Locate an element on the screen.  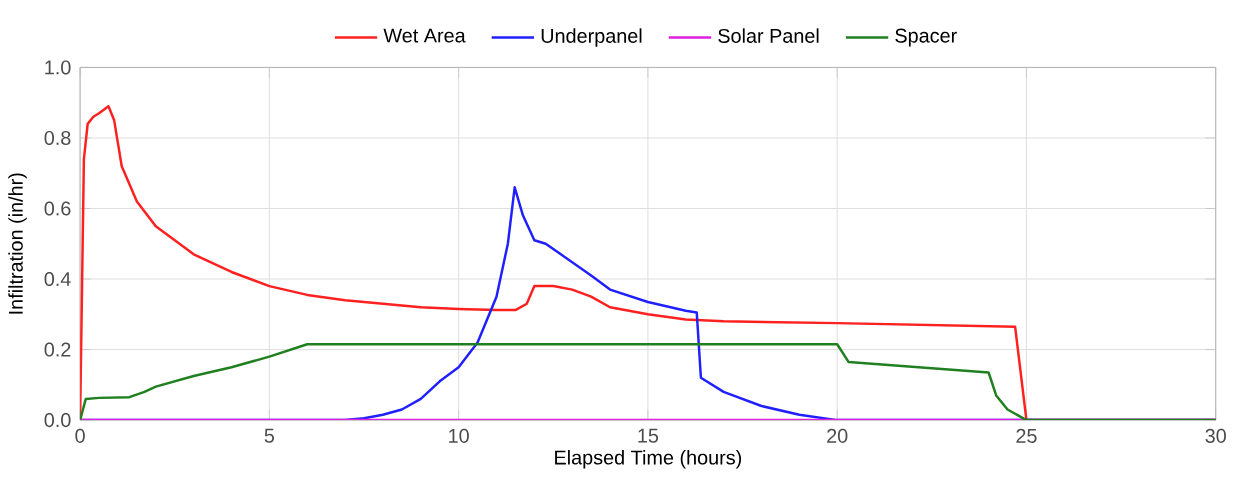
y-tick-label: 0.2 is located at coordinates (57, 349).